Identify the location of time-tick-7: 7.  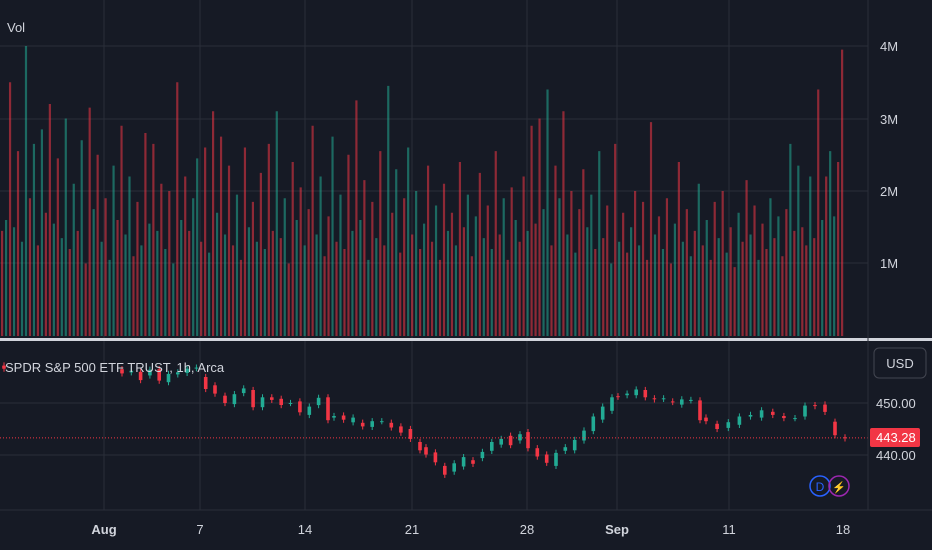
(199, 529).